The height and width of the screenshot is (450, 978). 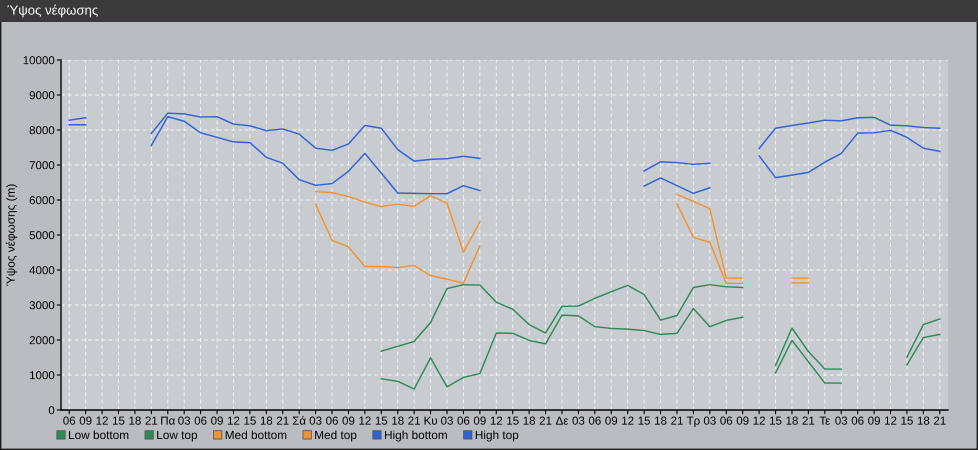 What do you see at coordinates (42, 95) in the screenshot?
I see `y-tick-label: 9000` at bounding box center [42, 95].